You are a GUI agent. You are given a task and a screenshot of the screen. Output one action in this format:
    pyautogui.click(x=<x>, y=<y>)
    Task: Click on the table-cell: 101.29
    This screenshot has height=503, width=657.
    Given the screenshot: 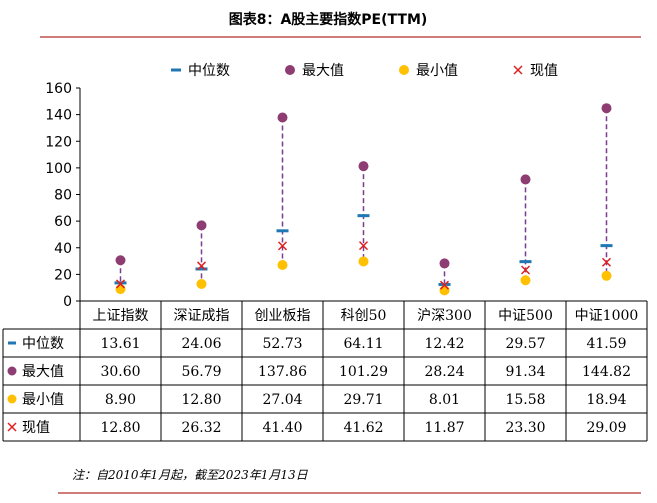 What is the action you would take?
    pyautogui.click(x=363, y=372)
    